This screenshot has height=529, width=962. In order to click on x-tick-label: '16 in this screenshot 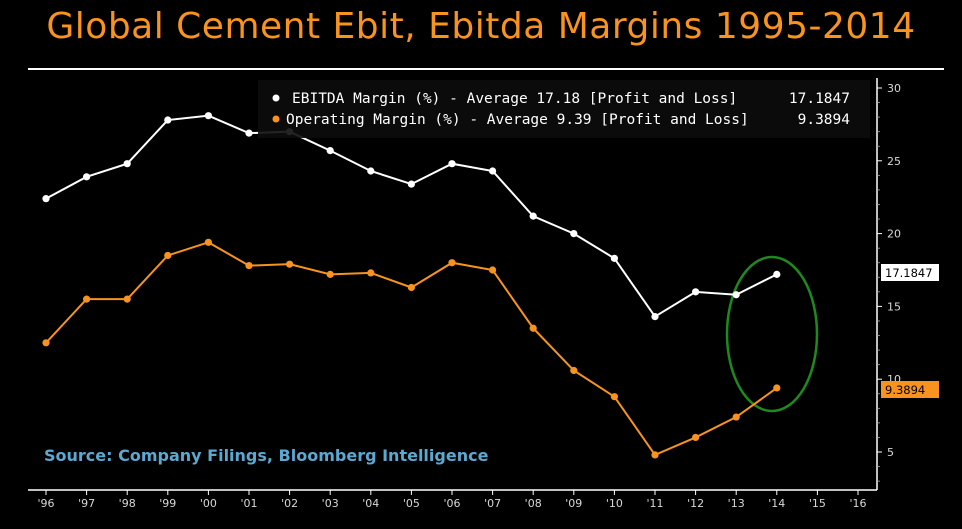, I will do `click(857, 503)`.